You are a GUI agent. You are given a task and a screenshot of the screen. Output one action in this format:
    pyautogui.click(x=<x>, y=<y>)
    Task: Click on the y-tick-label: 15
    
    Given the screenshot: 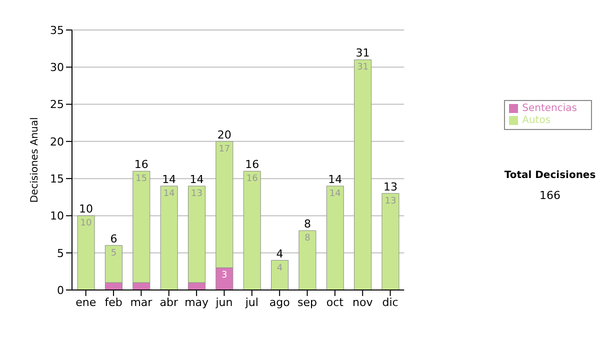 What is the action you would take?
    pyautogui.click(x=57, y=179)
    